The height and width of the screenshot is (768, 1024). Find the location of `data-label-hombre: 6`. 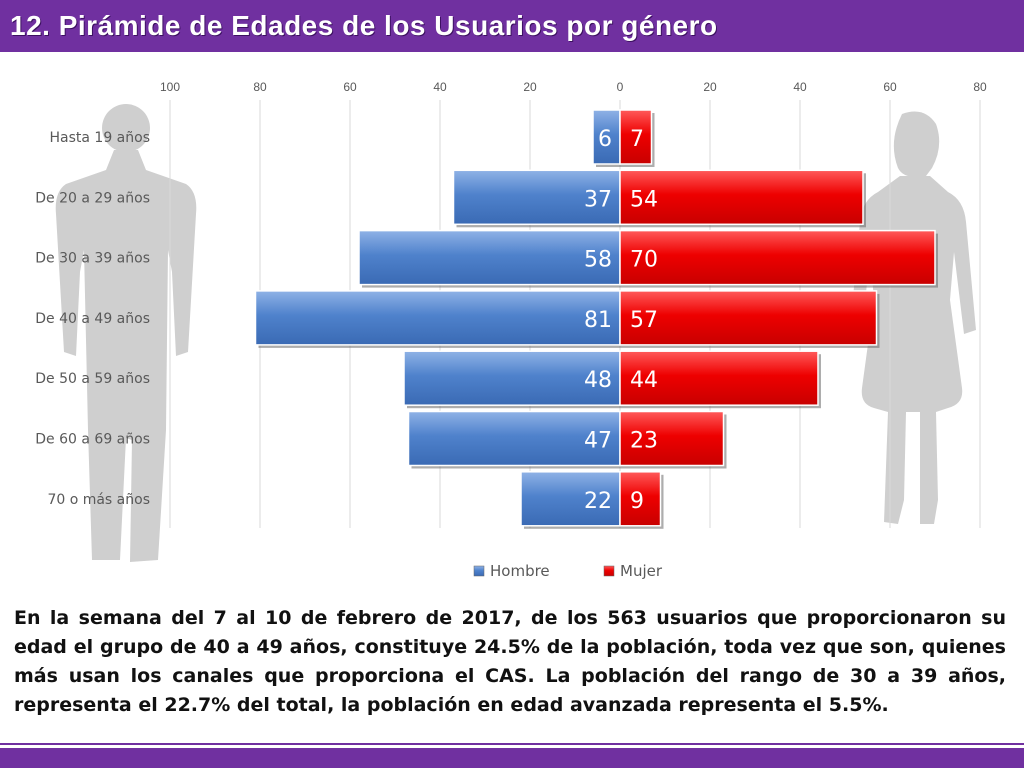

data-label-hombre: 6 is located at coordinates (605, 139).